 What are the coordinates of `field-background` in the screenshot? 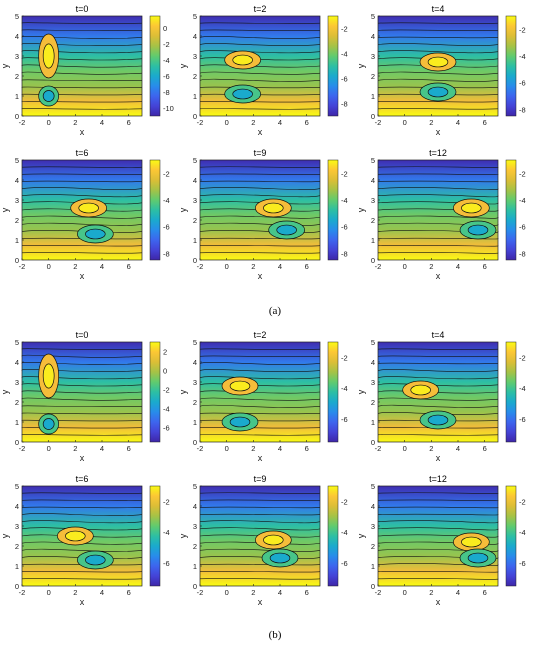 It's located at (260, 392).